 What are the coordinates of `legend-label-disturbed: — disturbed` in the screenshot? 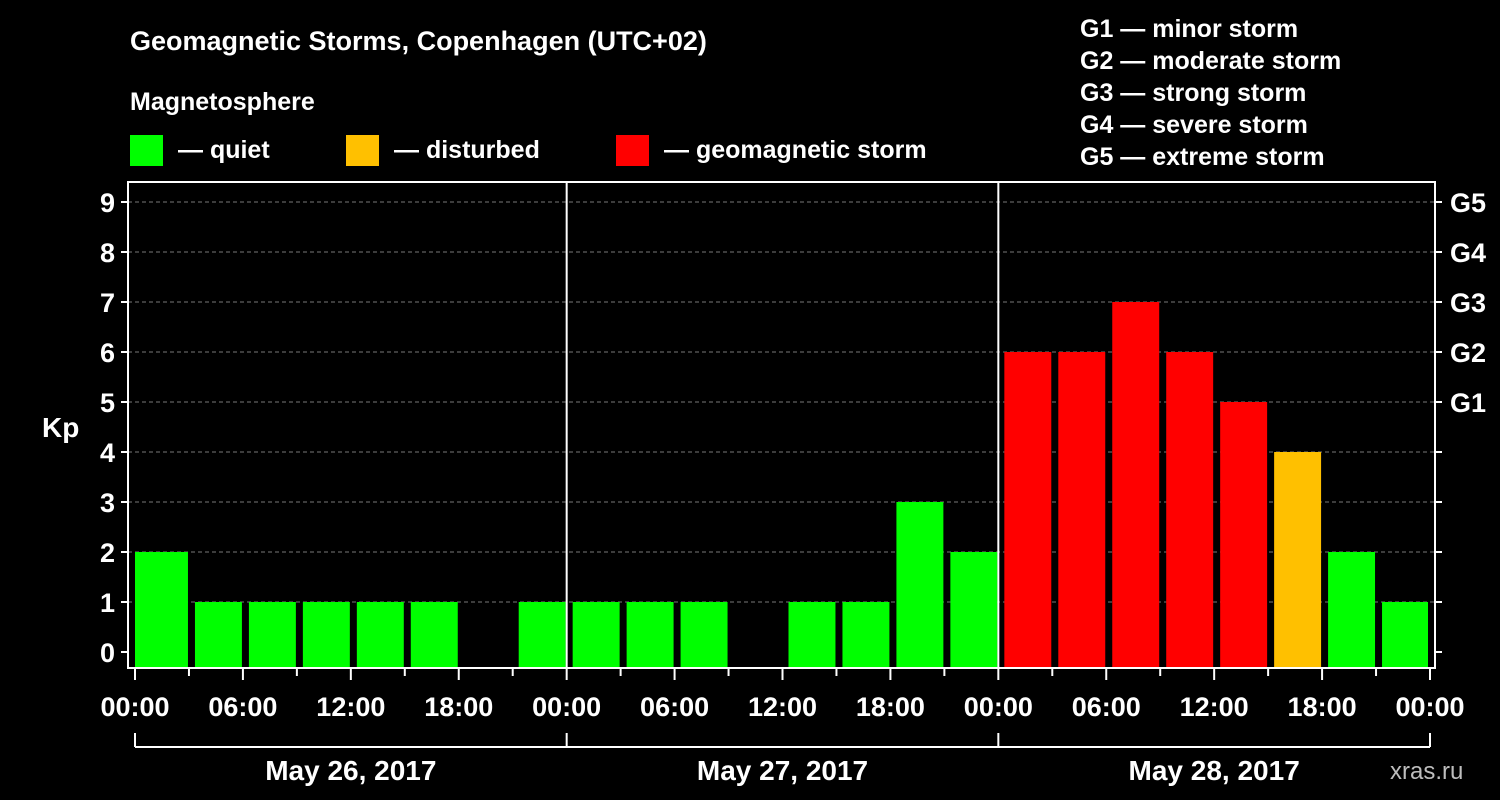 It's located at (467, 150).